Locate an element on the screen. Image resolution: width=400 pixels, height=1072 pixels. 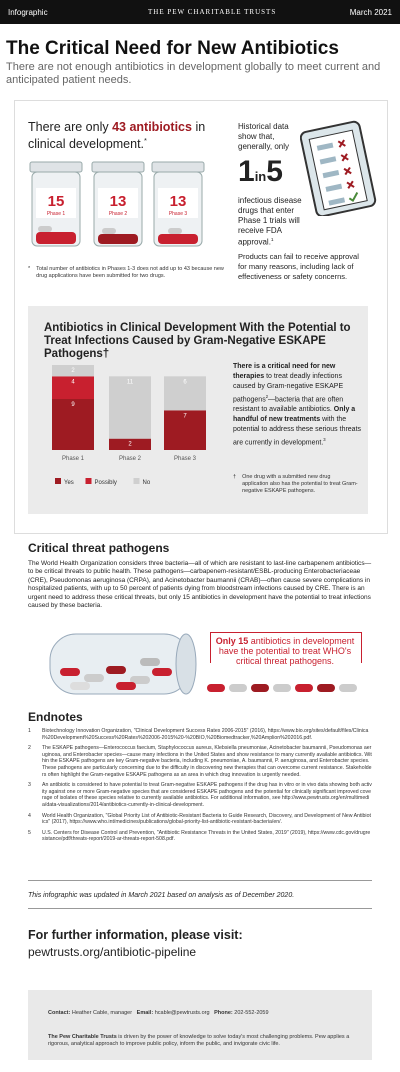
phone: 202-552-2059 is located at coordinates (251, 1013).